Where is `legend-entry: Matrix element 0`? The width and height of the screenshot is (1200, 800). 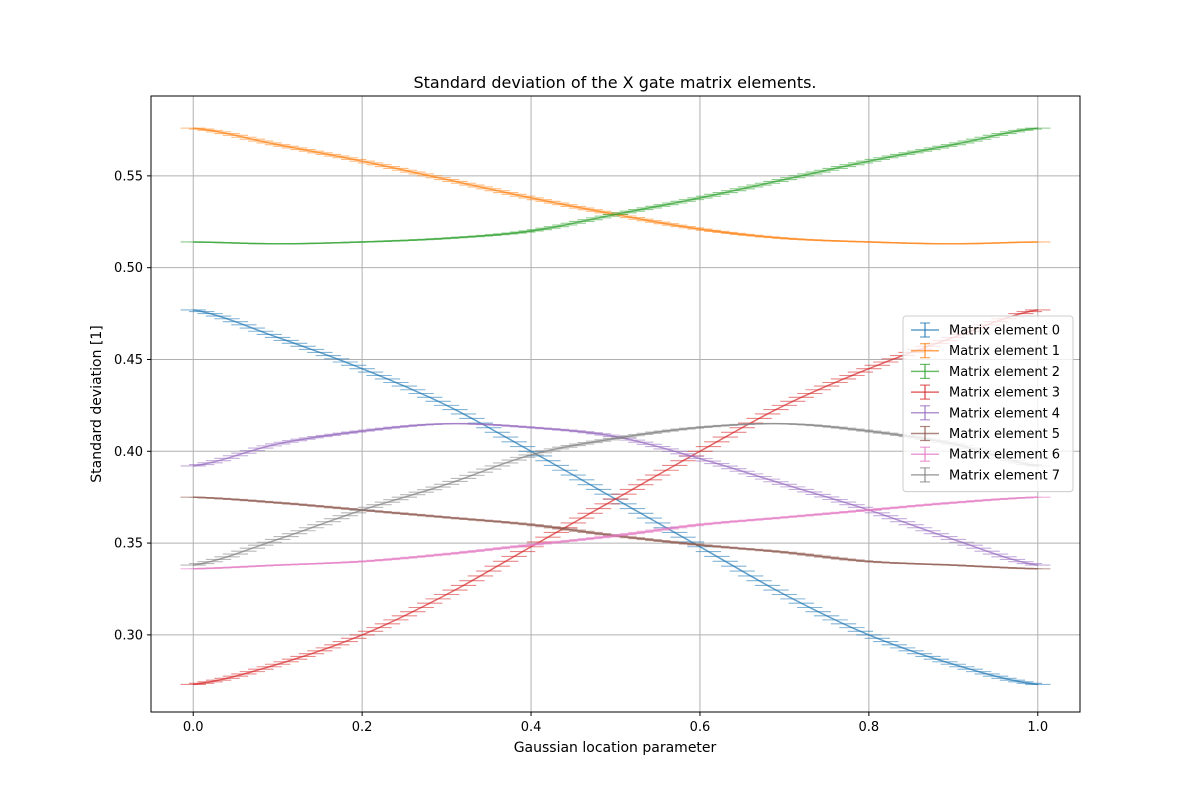
legend-entry: Matrix element 0 is located at coordinates (985, 330).